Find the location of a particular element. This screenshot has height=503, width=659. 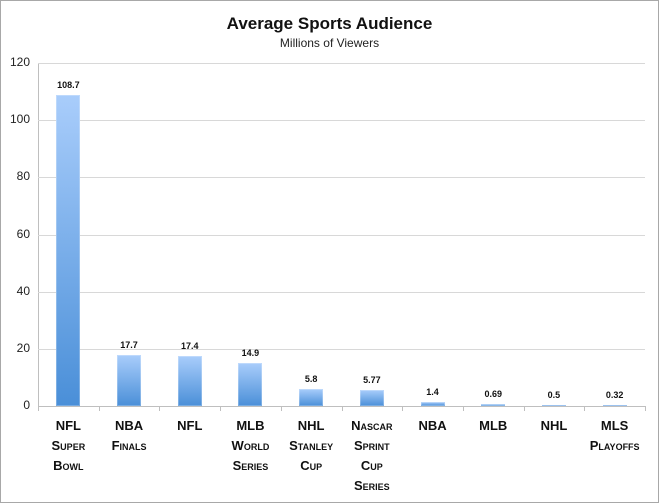

y-tick-label: 40 is located at coordinates (23, 290).